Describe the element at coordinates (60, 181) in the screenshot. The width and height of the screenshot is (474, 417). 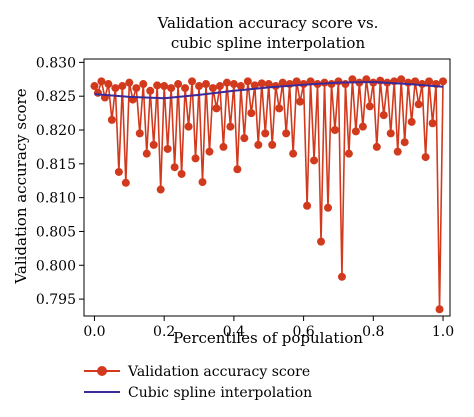
I see `y-axis: 0.795 0.800 0.805 0.810 0.815 0.820 0.825 0.830` at that location.